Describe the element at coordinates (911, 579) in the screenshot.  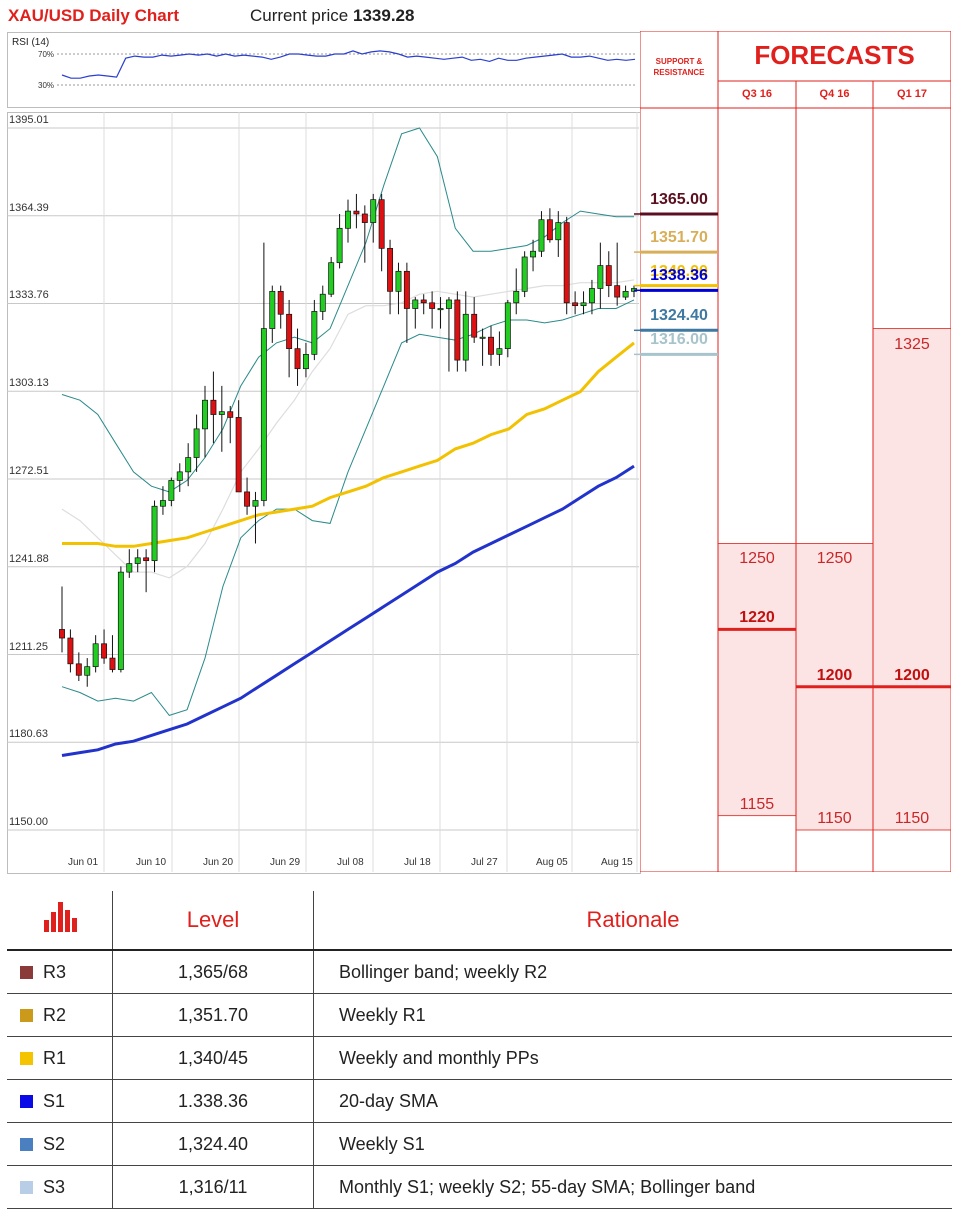
I see `forecast-range` at that location.